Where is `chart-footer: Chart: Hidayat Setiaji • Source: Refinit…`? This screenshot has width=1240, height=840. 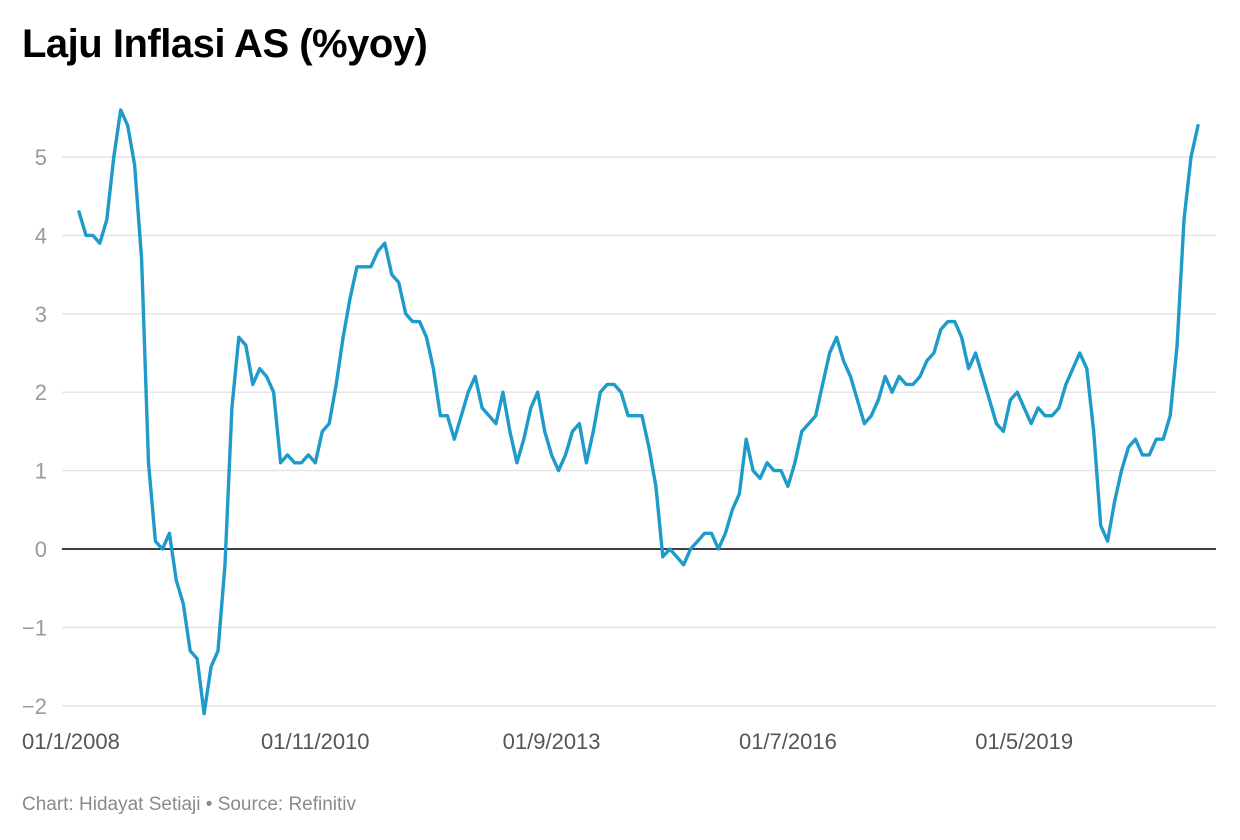 chart-footer: Chart: Hidayat Setiaji • Source: Refinit… is located at coordinates (189, 805).